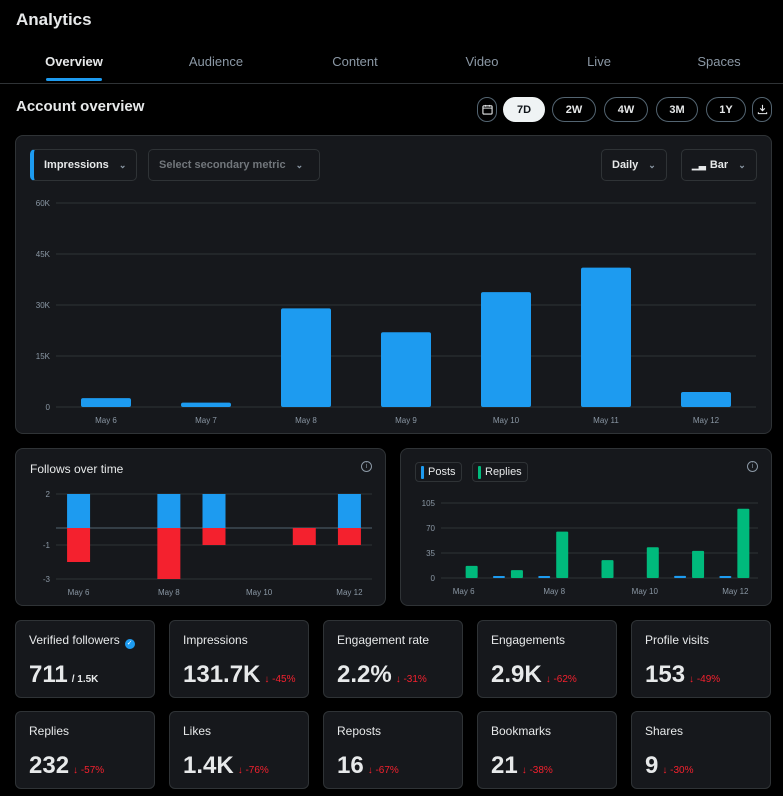 Image resolution: width=783 pixels, height=796 pixels. I want to click on metric-label: Verified followers ✓, so click(82, 641).